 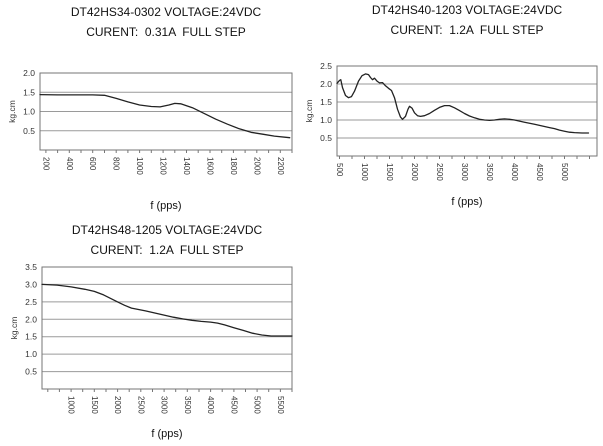 I want to click on x-tick-label: 1800, so click(x=233, y=166).